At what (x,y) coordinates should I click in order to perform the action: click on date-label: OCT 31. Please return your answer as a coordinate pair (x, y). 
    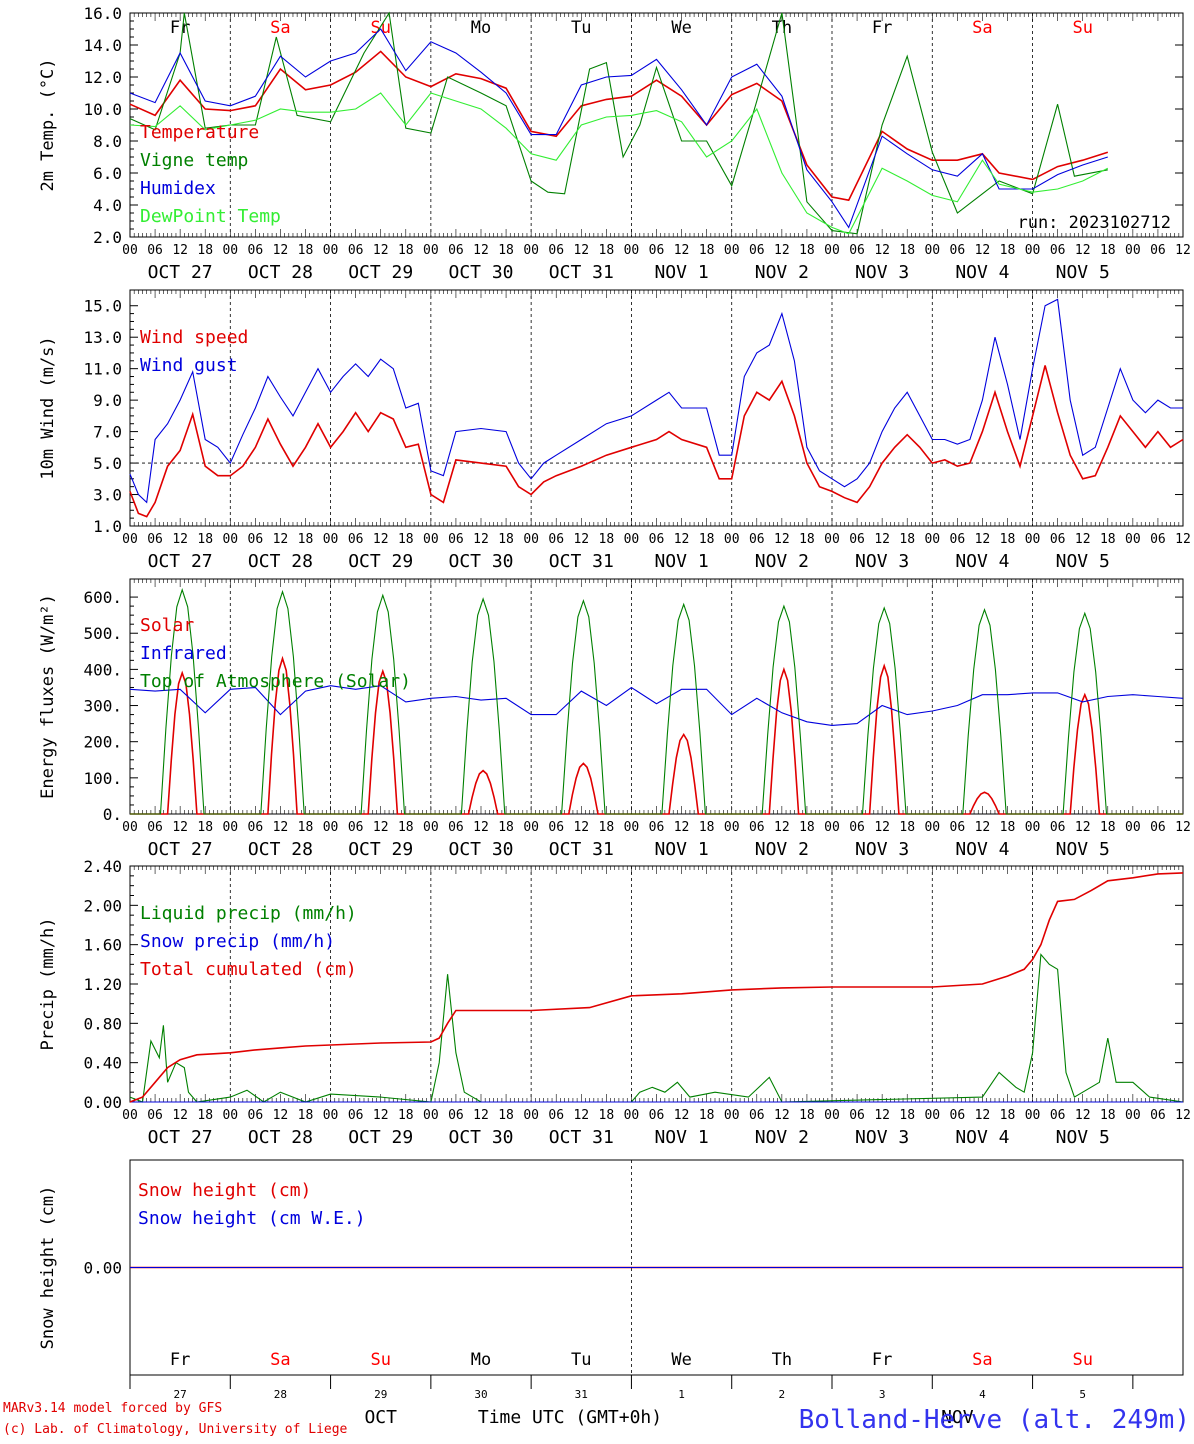
    Looking at the image, I should click on (581, 272).